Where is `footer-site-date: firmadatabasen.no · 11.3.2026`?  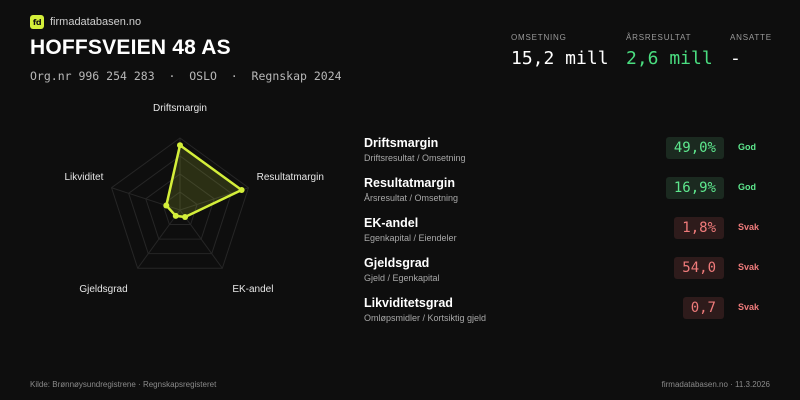 footer-site-date: firmadatabasen.no · 11.3.2026 is located at coordinates (715, 384).